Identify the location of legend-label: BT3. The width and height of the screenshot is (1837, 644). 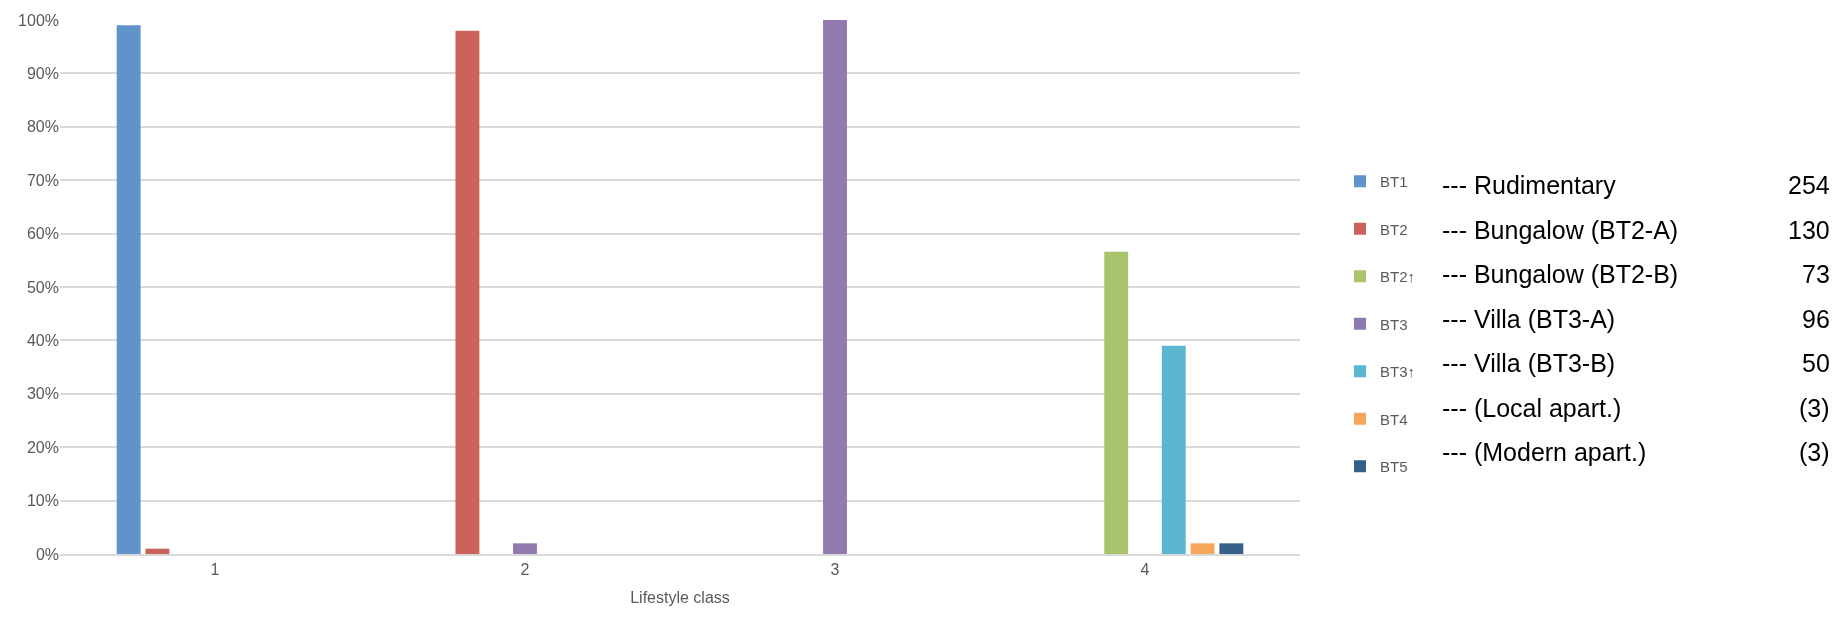
(1394, 324).